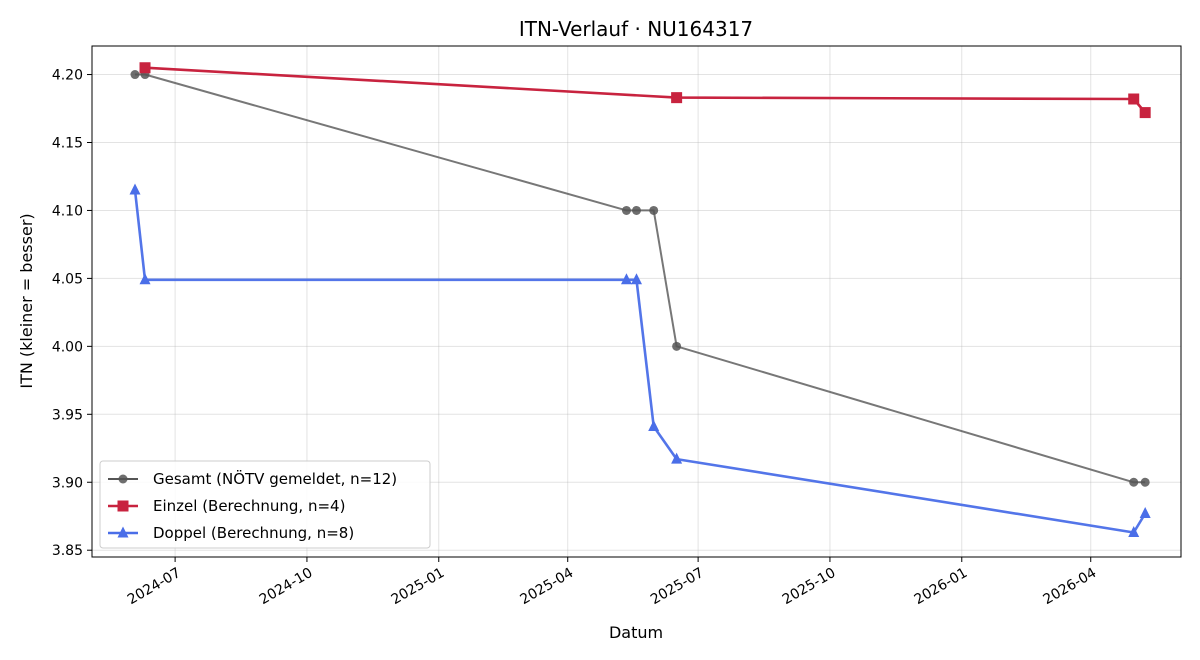 This screenshot has height=660, width=1200. I want to click on x-tick-label: 2026-04, so click(1070, 586).